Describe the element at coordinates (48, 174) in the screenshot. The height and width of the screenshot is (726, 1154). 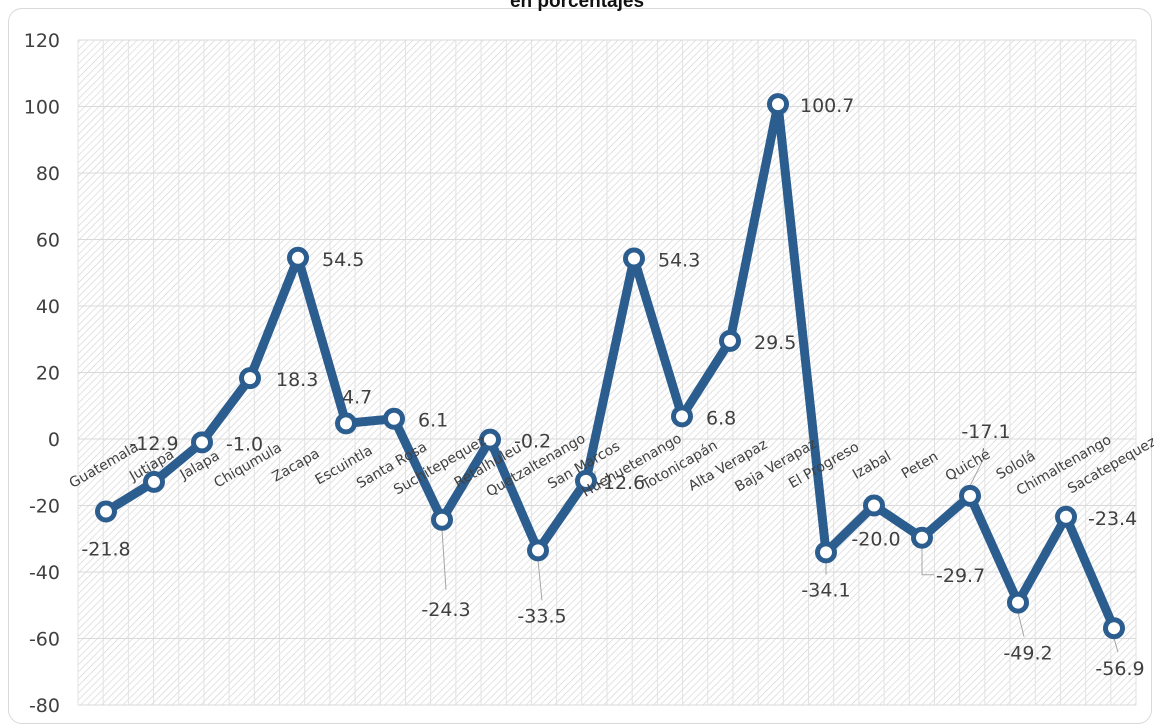
I see `y-tick-label: 80` at that location.